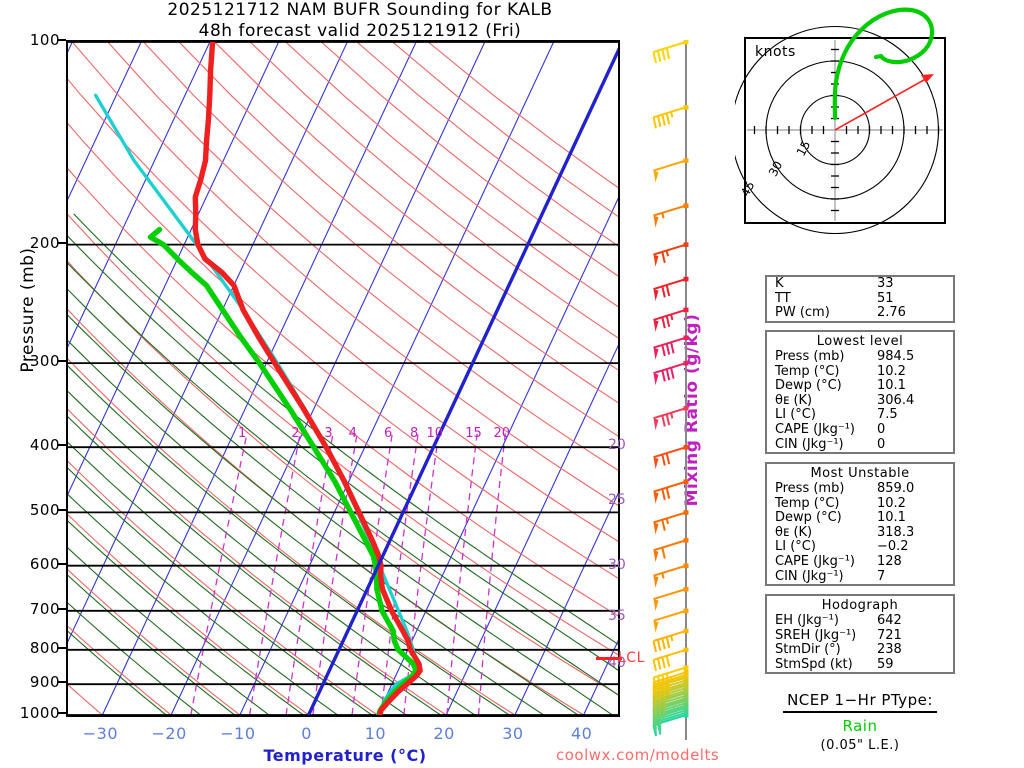 Image resolution: width=1024 pixels, height=768 pixels. Describe the element at coordinates (513, 733) in the screenshot. I see `temperature-tick-30: 30` at that location.